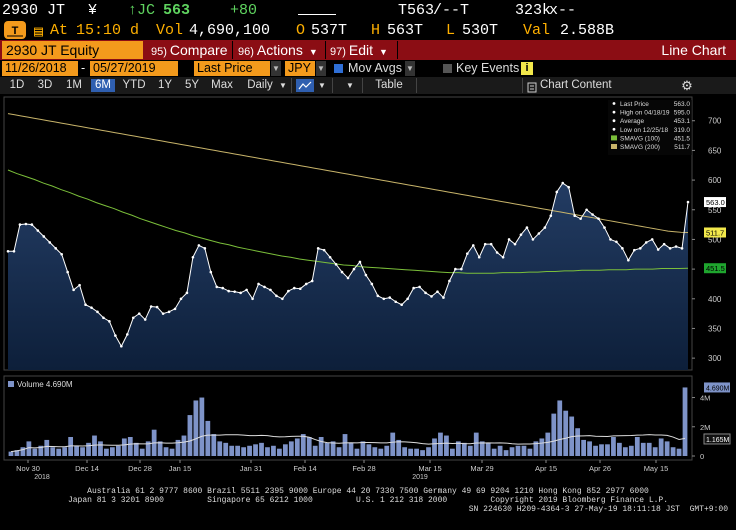 The width and height of the screenshot is (736, 530). I want to click on period-6m: 6M, so click(103, 85).